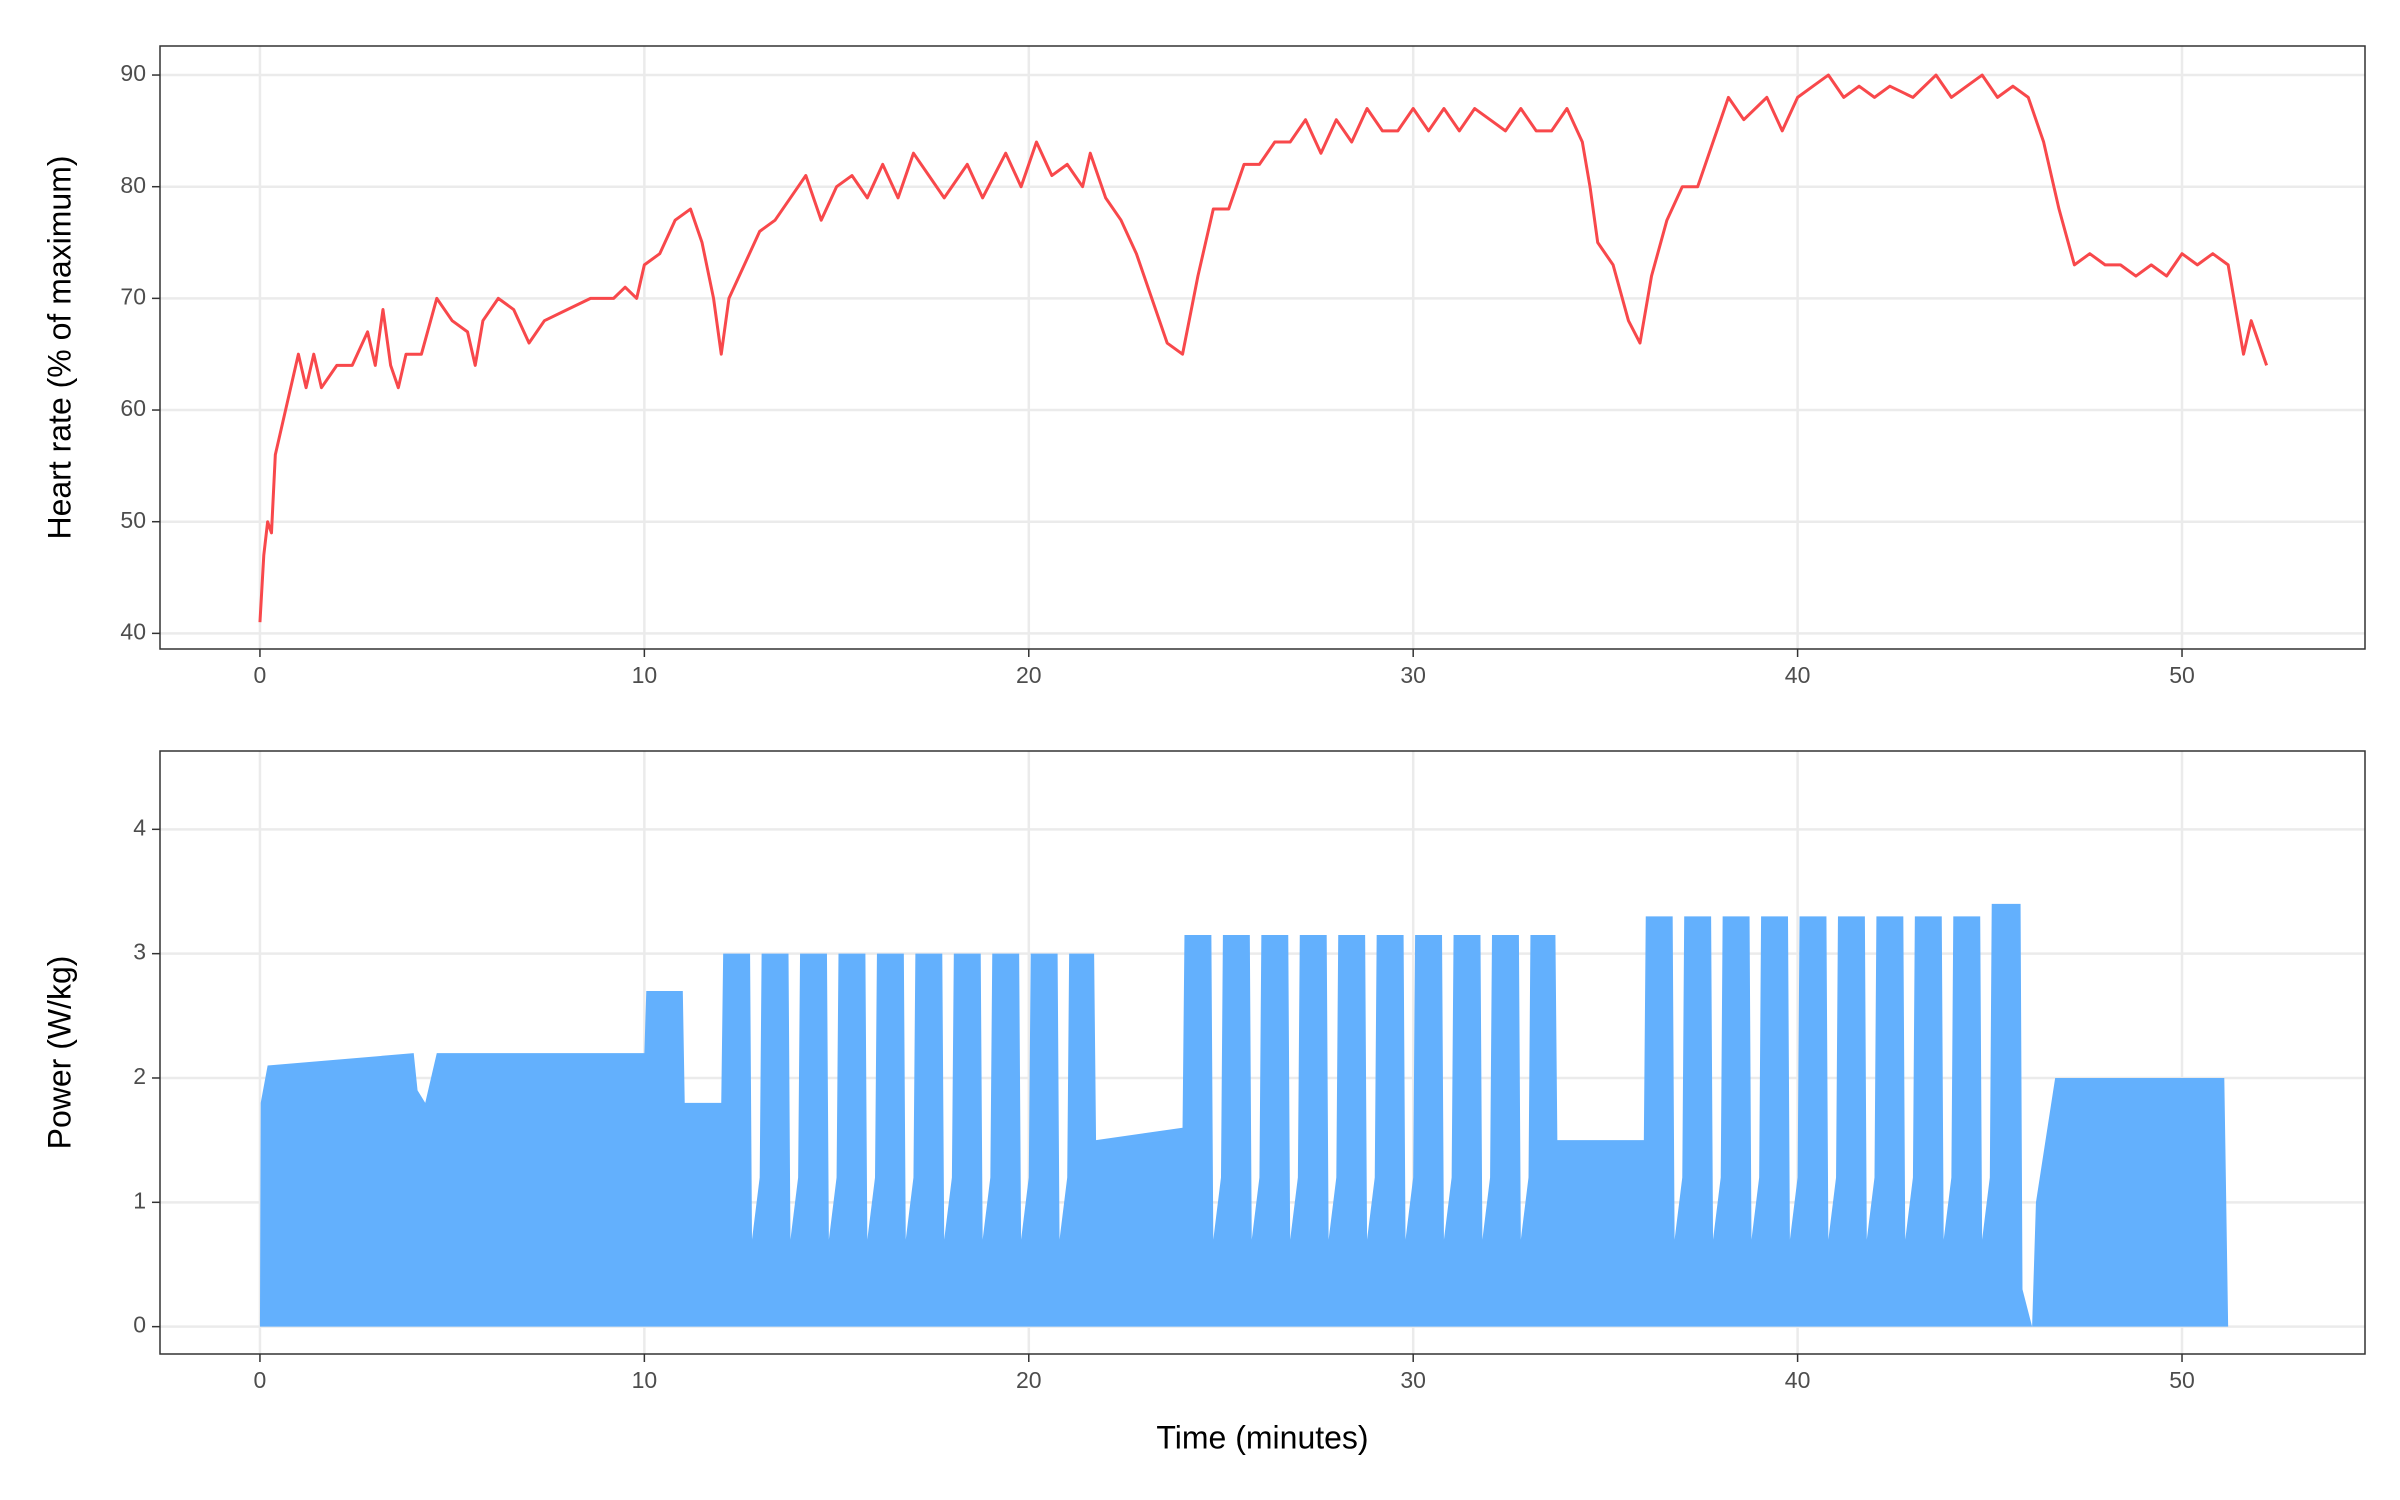 Image resolution: width=2400 pixels, height=1500 pixels. What do you see at coordinates (139, 1325) in the screenshot?
I see `y-tick-label: 0` at bounding box center [139, 1325].